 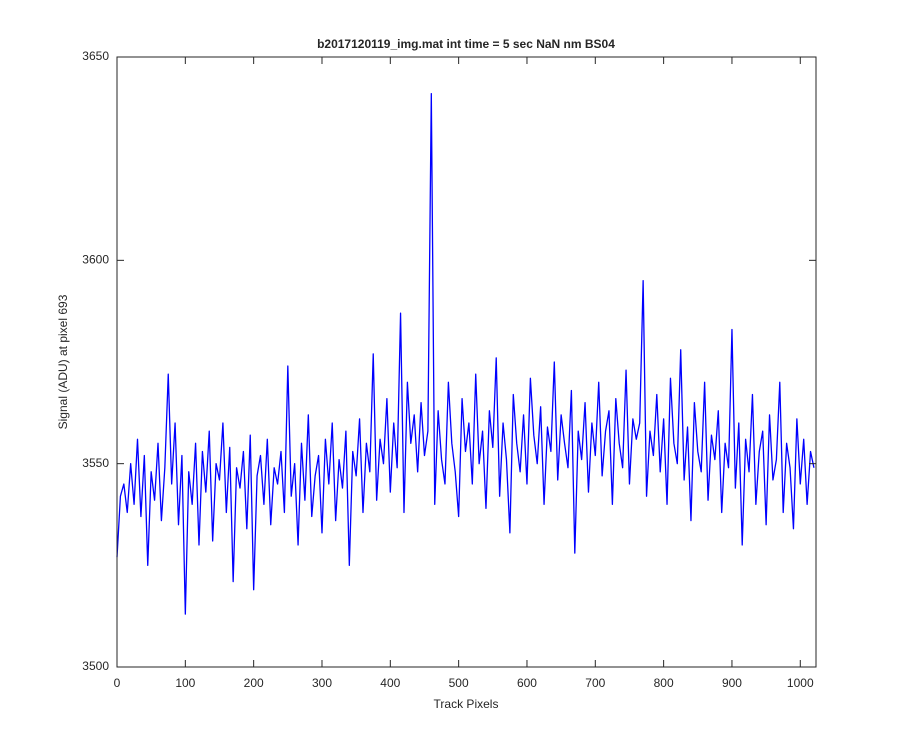 What do you see at coordinates (466, 704) in the screenshot?
I see `x-axis-label: Track Pixels` at bounding box center [466, 704].